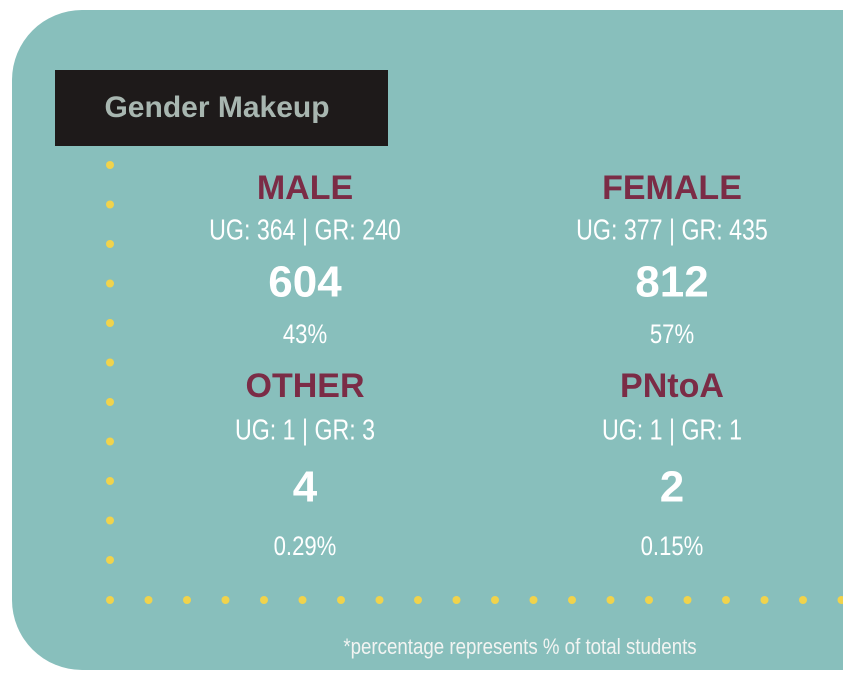 This screenshot has height=682, width=843. Describe the element at coordinates (672, 335) in the screenshot. I see `group-percent: 57%` at that location.